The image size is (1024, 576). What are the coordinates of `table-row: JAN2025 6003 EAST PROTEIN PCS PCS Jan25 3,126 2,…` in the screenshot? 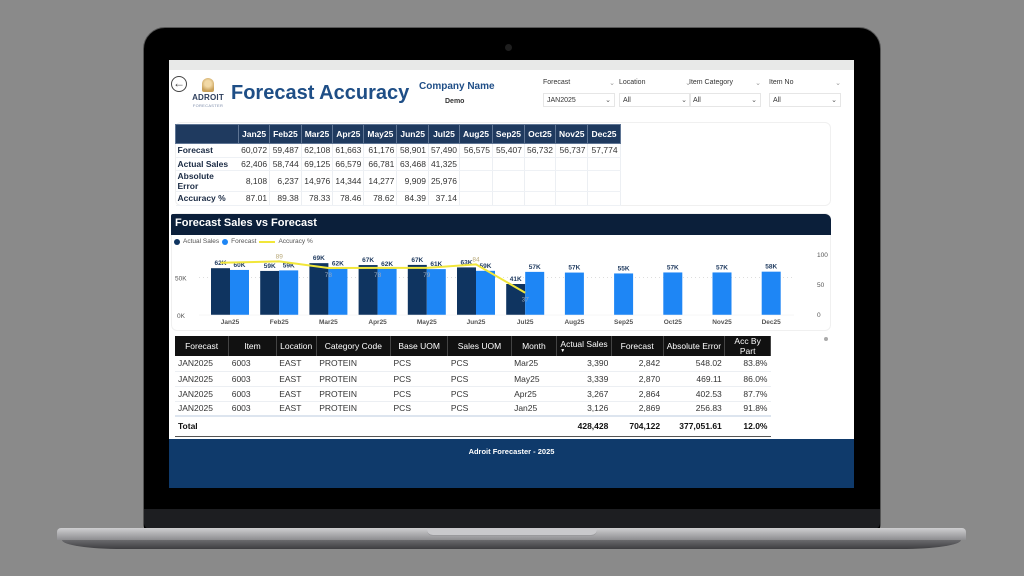 It's located at (473, 409).